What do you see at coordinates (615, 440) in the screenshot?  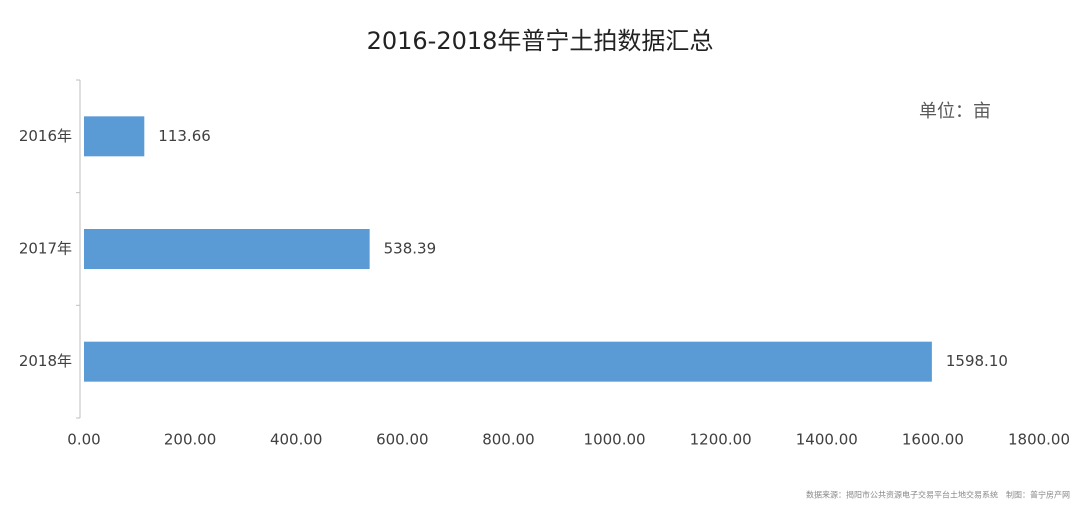 I see `x-tick-label: 1000.00` at bounding box center [615, 440].